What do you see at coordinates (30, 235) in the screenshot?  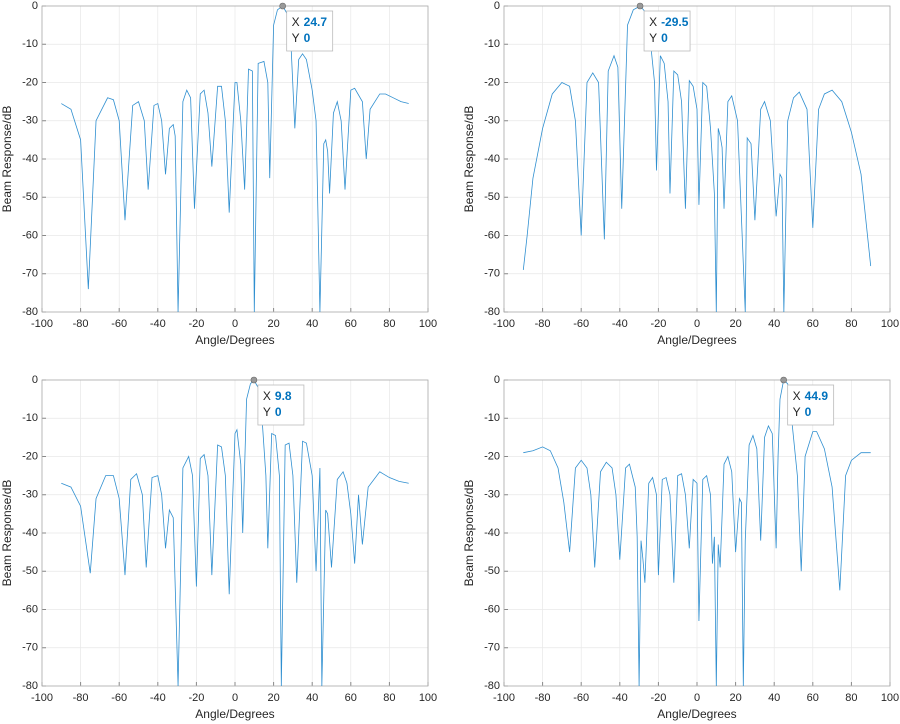 I see `y-tick-label: -60` at bounding box center [30, 235].